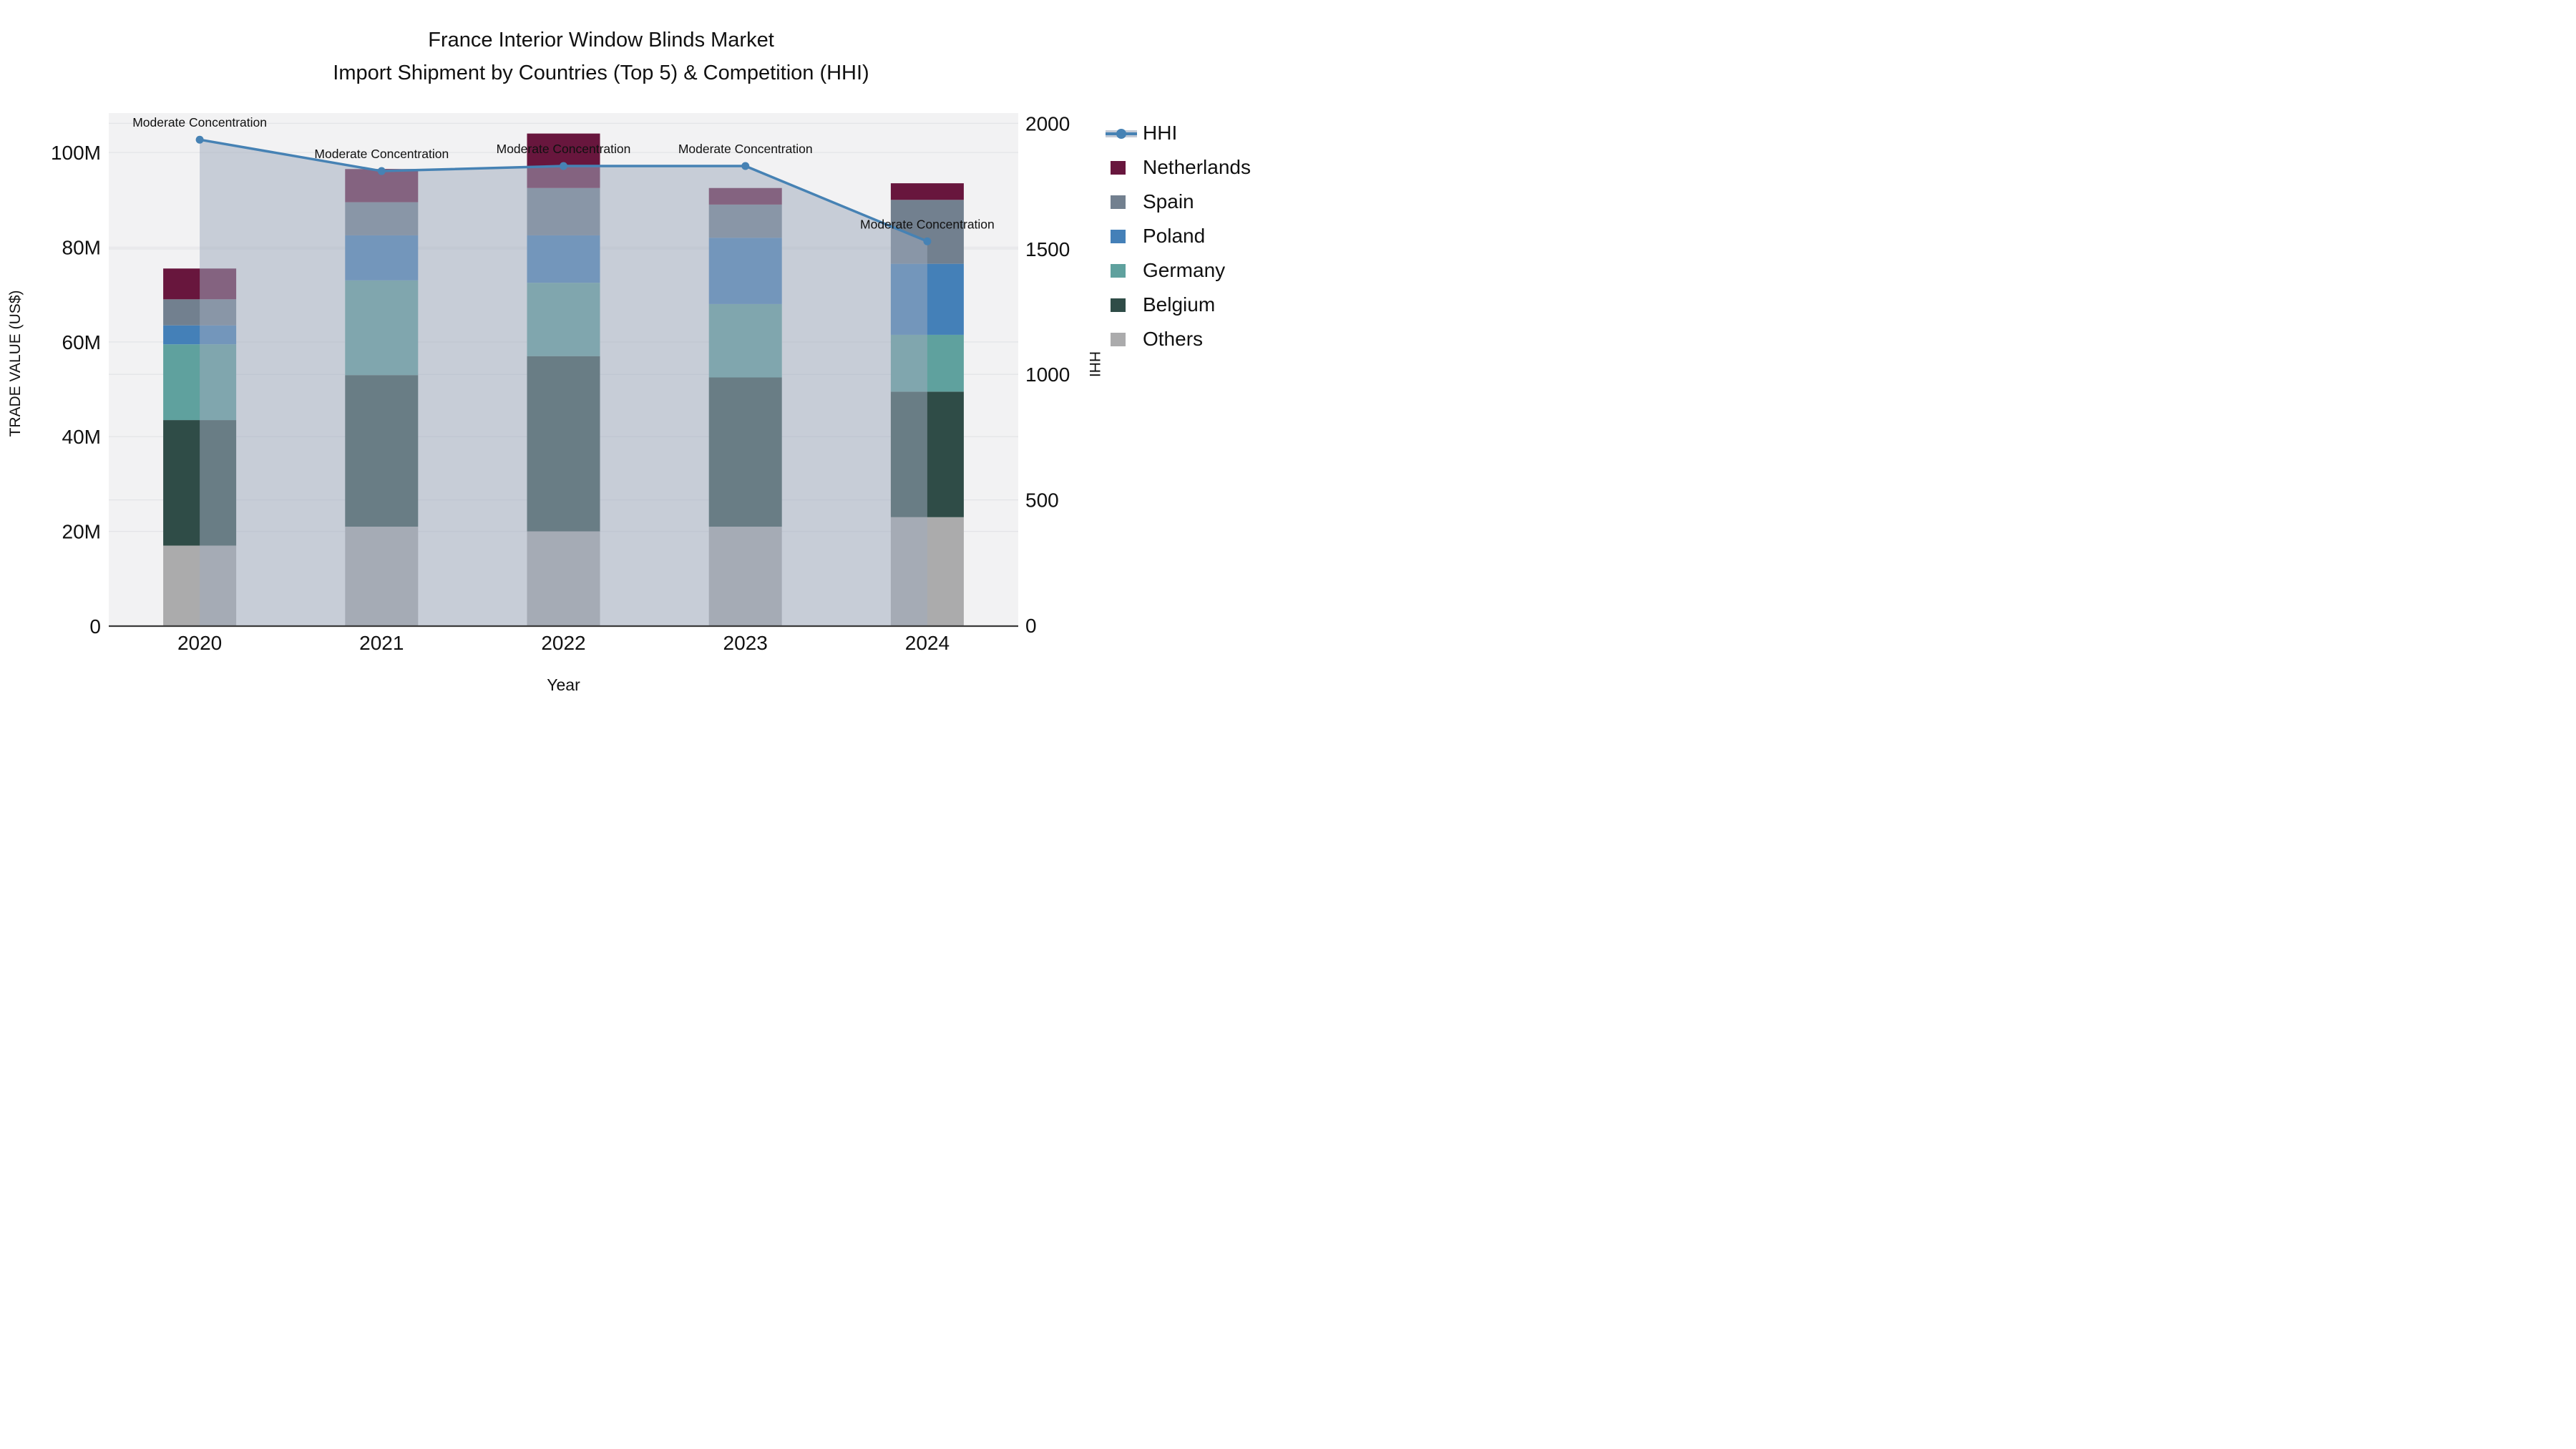 The width and height of the screenshot is (2576, 1449). Describe the element at coordinates (81, 247) in the screenshot. I see `y-left-tick-80M: 80M` at that location.